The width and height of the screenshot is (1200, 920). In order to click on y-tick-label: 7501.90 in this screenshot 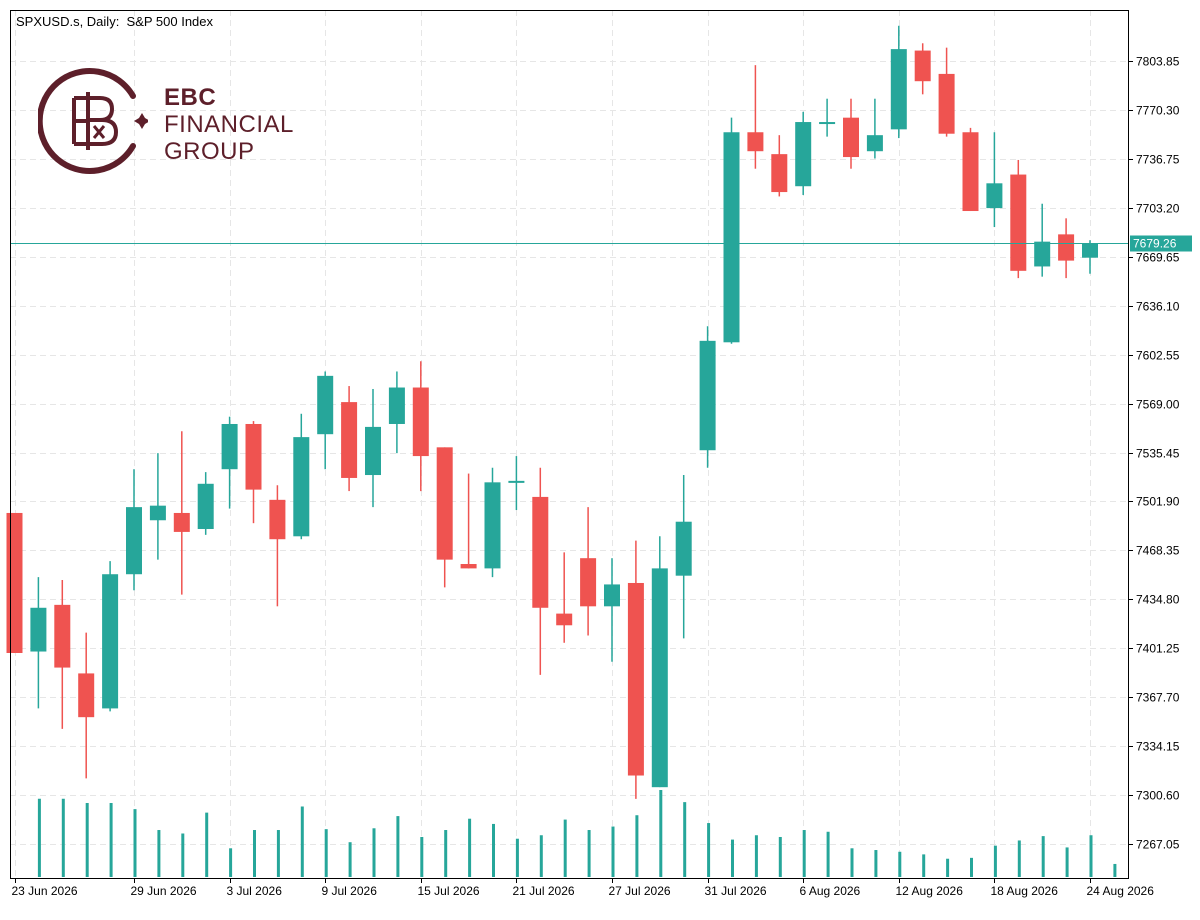, I will do `click(1158, 502)`.